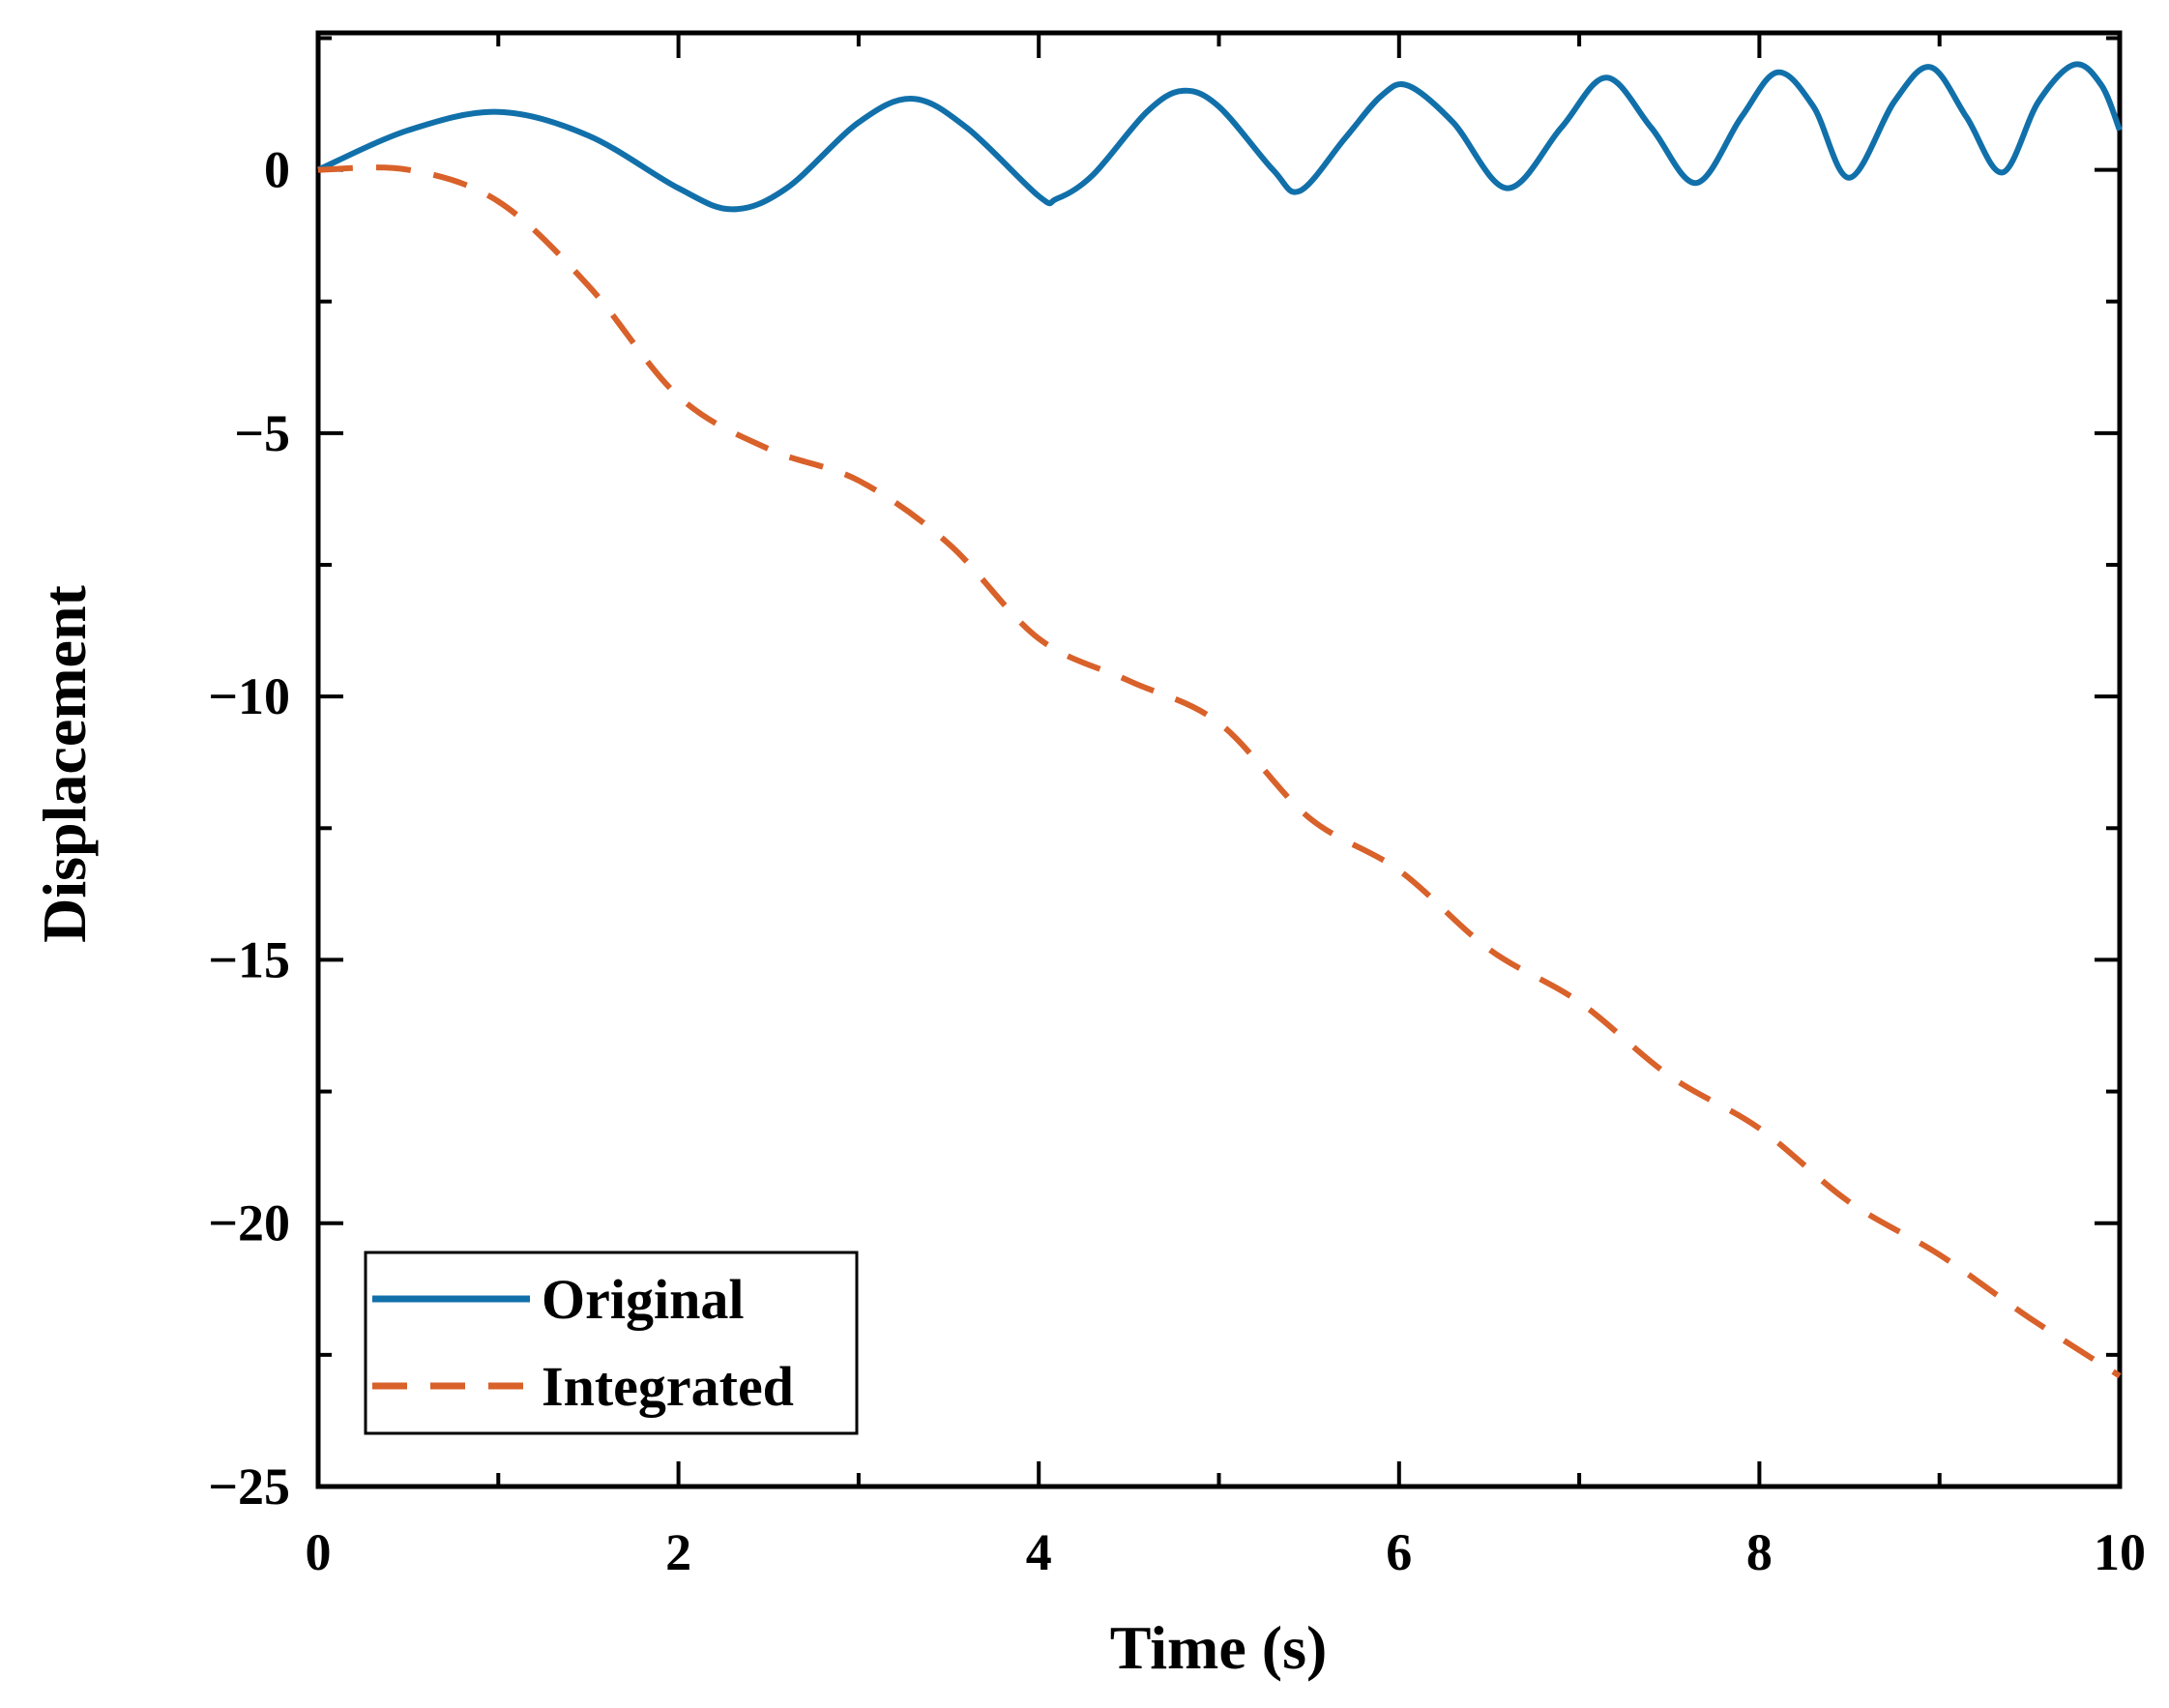  What do you see at coordinates (1399, 1552) in the screenshot?
I see `x-tick-label: 6` at bounding box center [1399, 1552].